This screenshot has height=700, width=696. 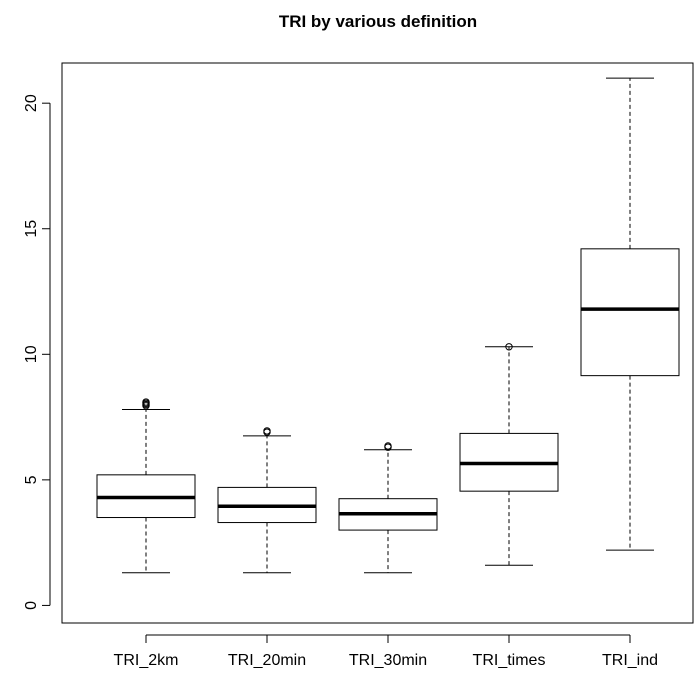 What do you see at coordinates (509, 454) in the screenshot?
I see `box-TRI_times` at bounding box center [509, 454].